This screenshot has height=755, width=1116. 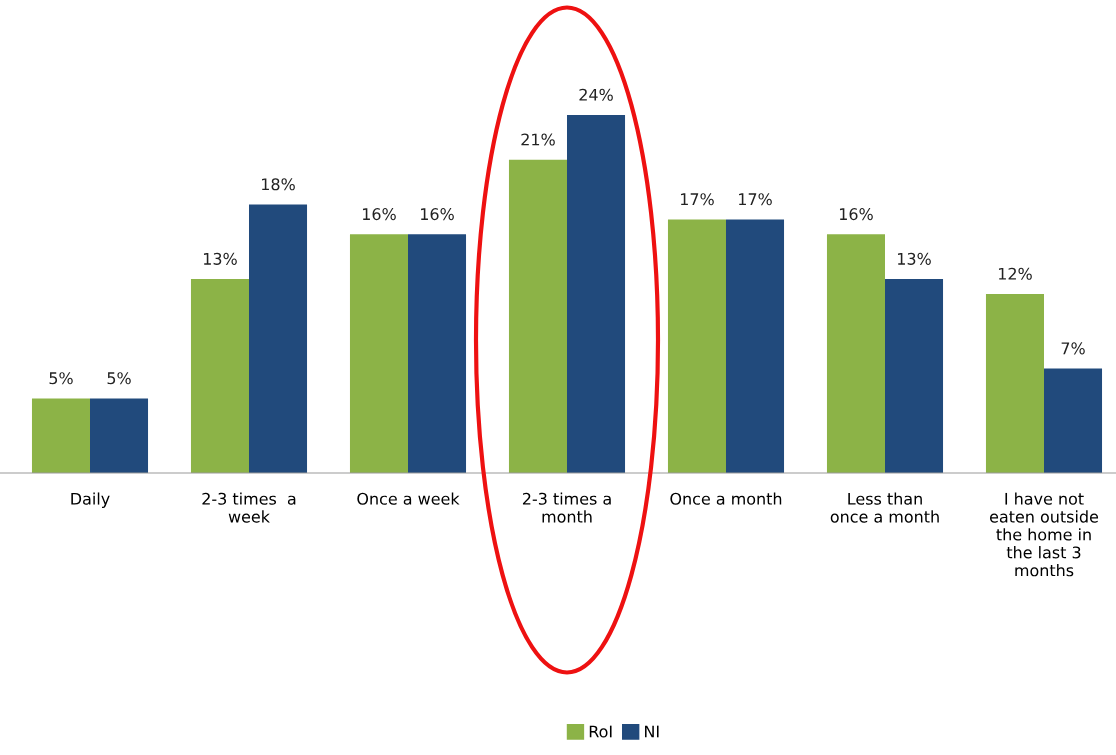 What do you see at coordinates (726, 498) in the screenshot?
I see `x-tick-label: Once a month` at bounding box center [726, 498].